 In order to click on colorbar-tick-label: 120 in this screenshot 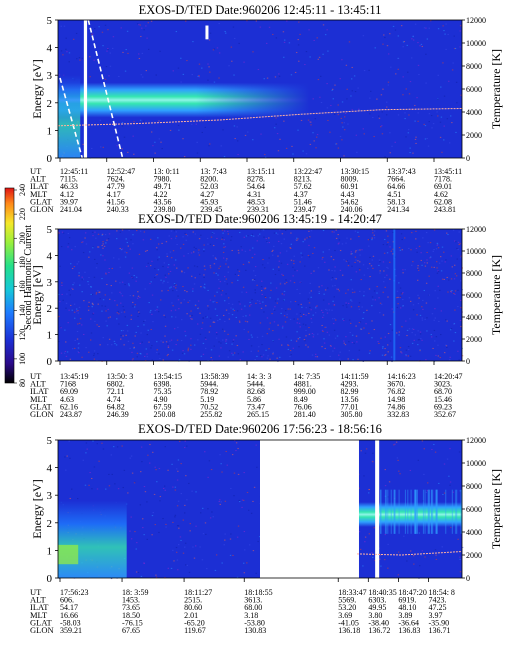, I will do `click(22, 335)`.